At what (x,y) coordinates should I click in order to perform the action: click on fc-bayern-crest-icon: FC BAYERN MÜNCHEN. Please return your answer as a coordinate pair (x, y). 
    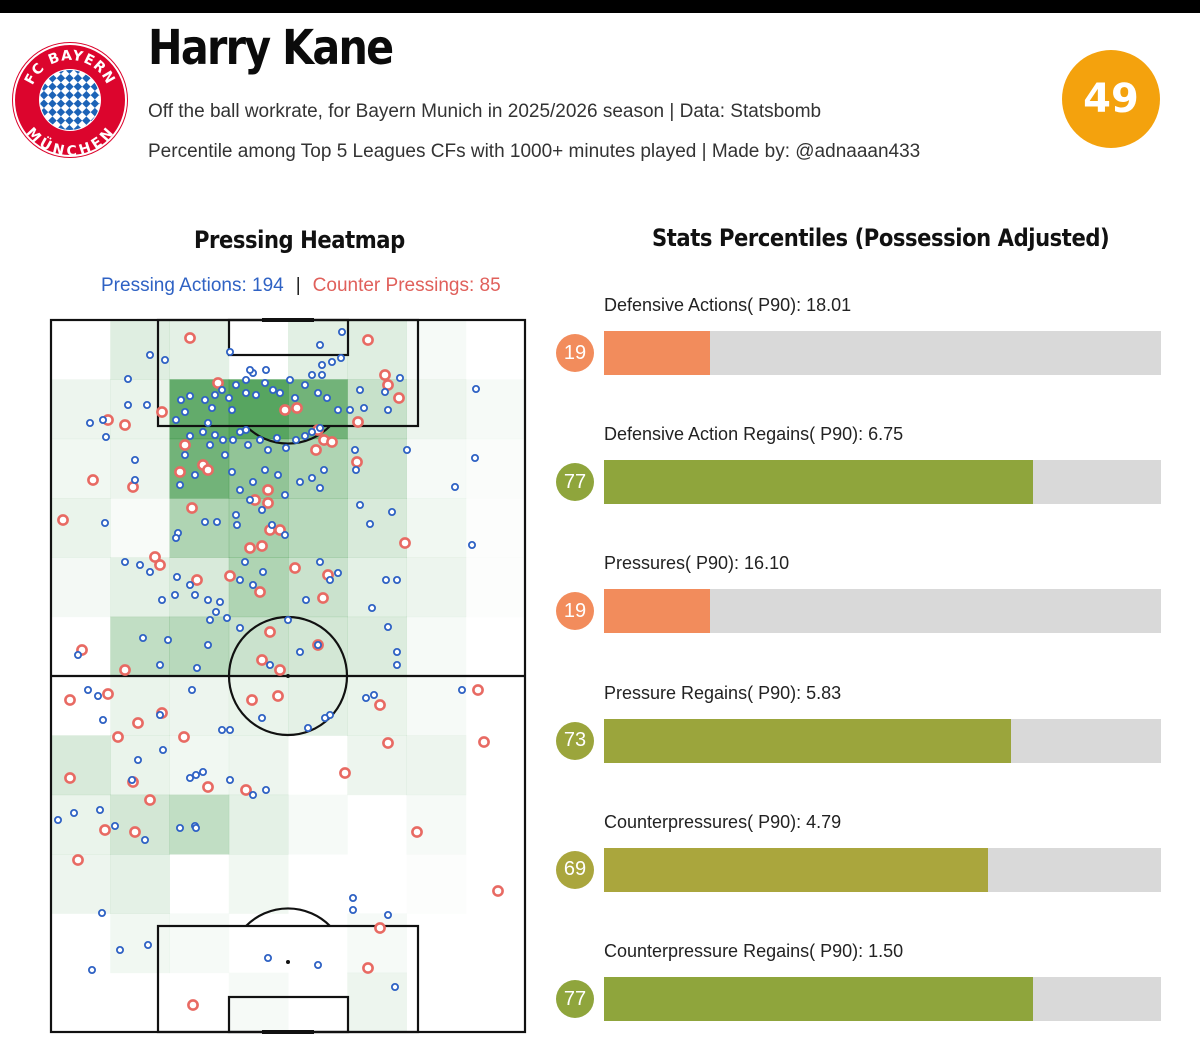
    Looking at the image, I should click on (70, 101).